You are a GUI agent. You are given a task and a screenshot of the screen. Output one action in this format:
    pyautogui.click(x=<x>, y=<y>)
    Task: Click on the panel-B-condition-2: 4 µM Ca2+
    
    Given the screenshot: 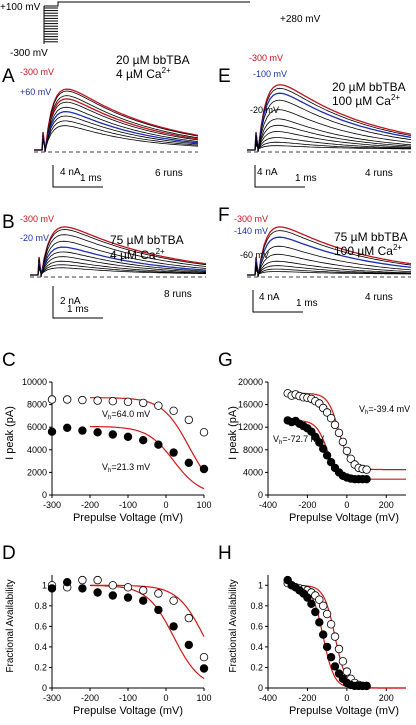 What is the action you would take?
    pyautogui.click(x=137, y=254)
    